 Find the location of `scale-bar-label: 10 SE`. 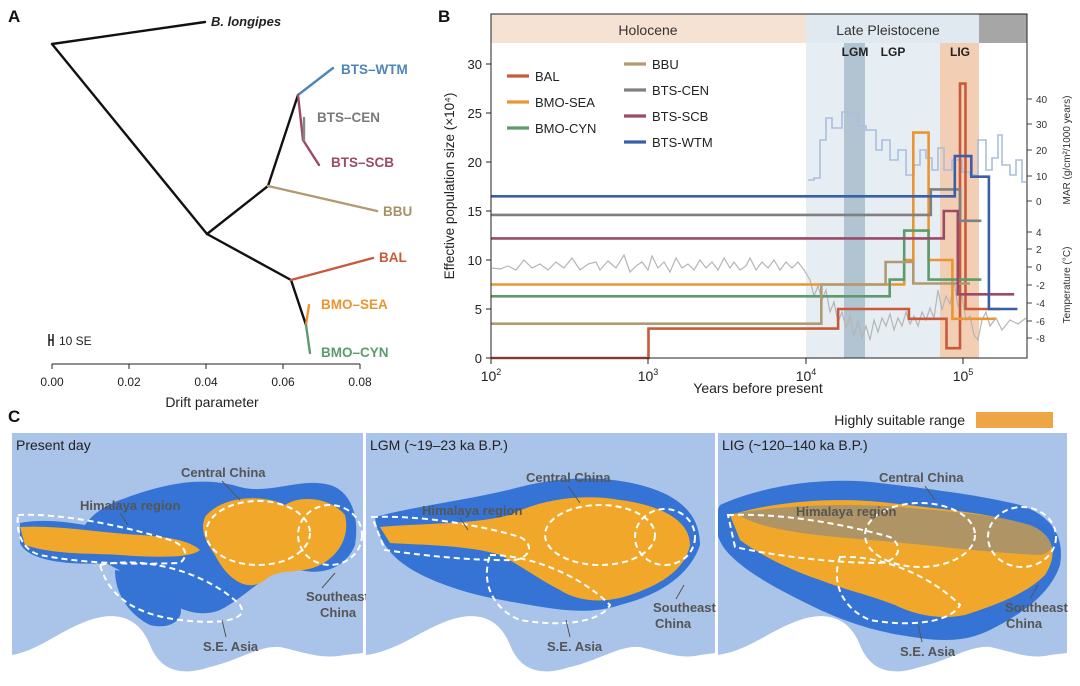

scale-bar-label: 10 SE is located at coordinates (75, 341).